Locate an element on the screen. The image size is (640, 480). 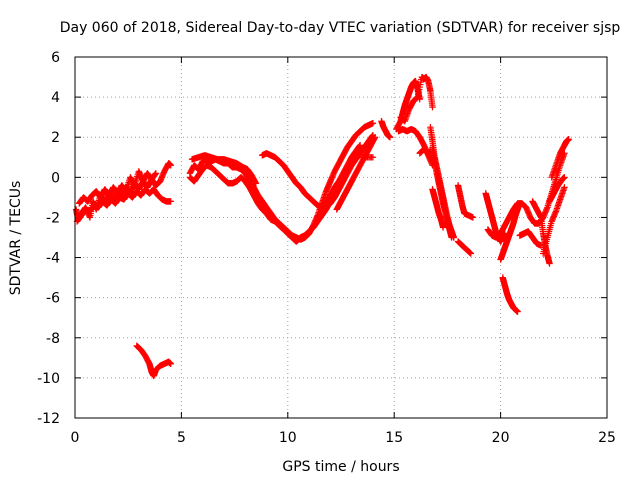
x-tick-label: 5 is located at coordinates (181, 438).